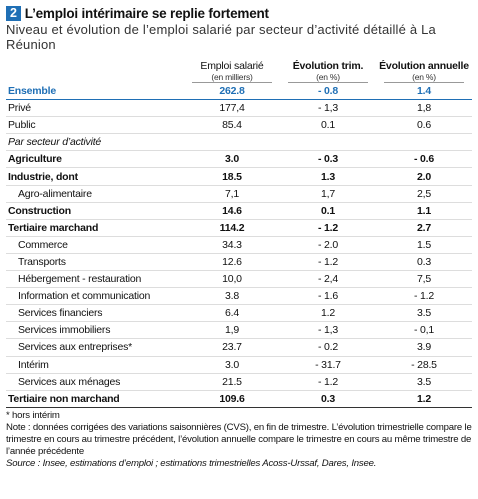 This screenshot has width=478, height=499. Describe the element at coordinates (232, 279) in the screenshot. I see `cell-value: 10,0` at that location.